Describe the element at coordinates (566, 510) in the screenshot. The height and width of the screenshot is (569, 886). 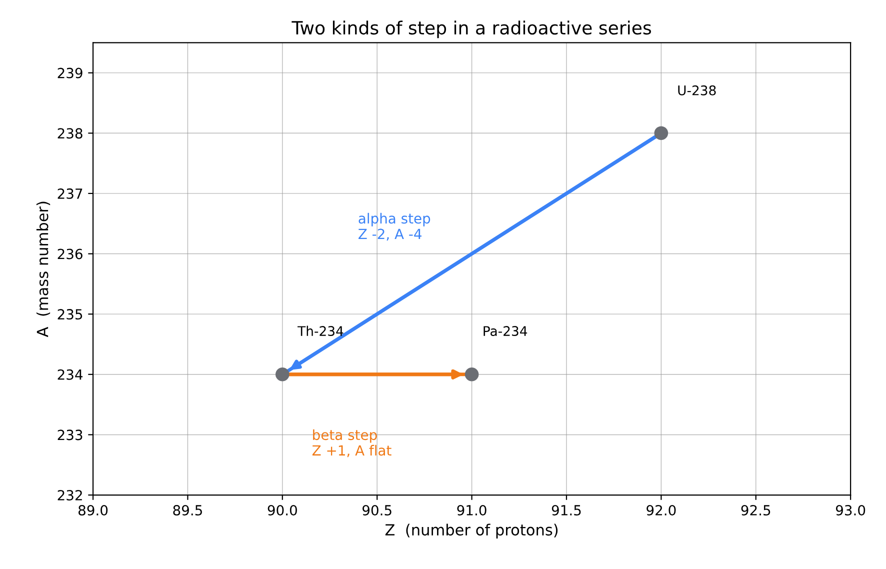
I see `x-tick-label: 91.5` at that location.